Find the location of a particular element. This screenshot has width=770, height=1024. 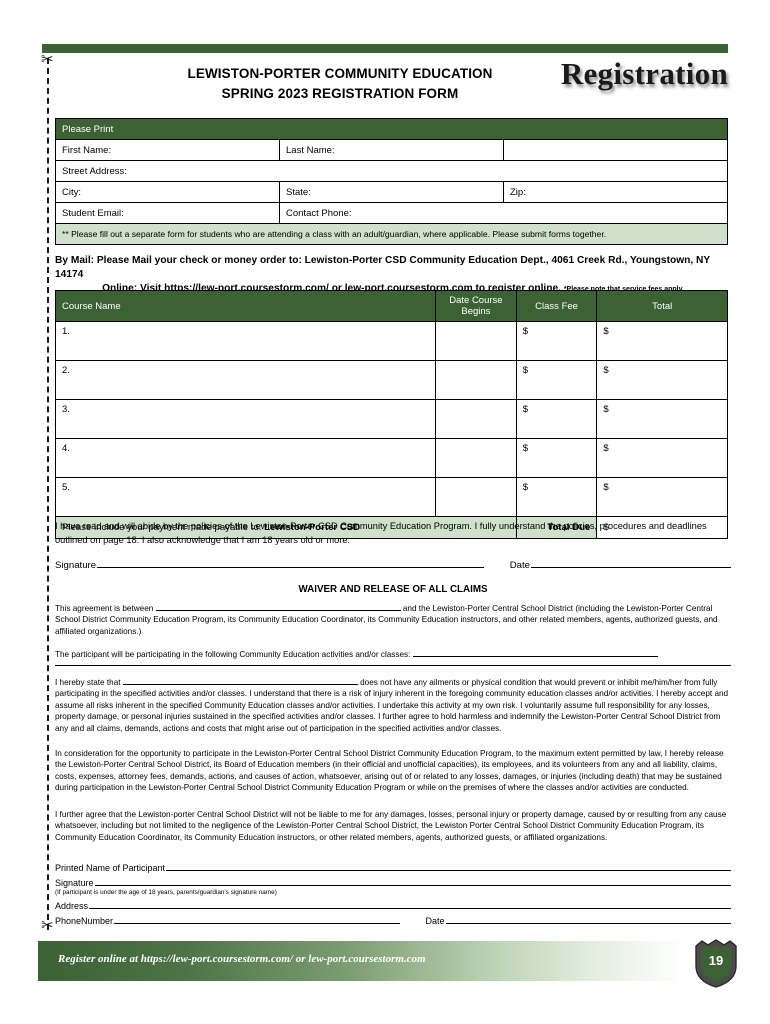

activities-blank is located at coordinates (535, 652).